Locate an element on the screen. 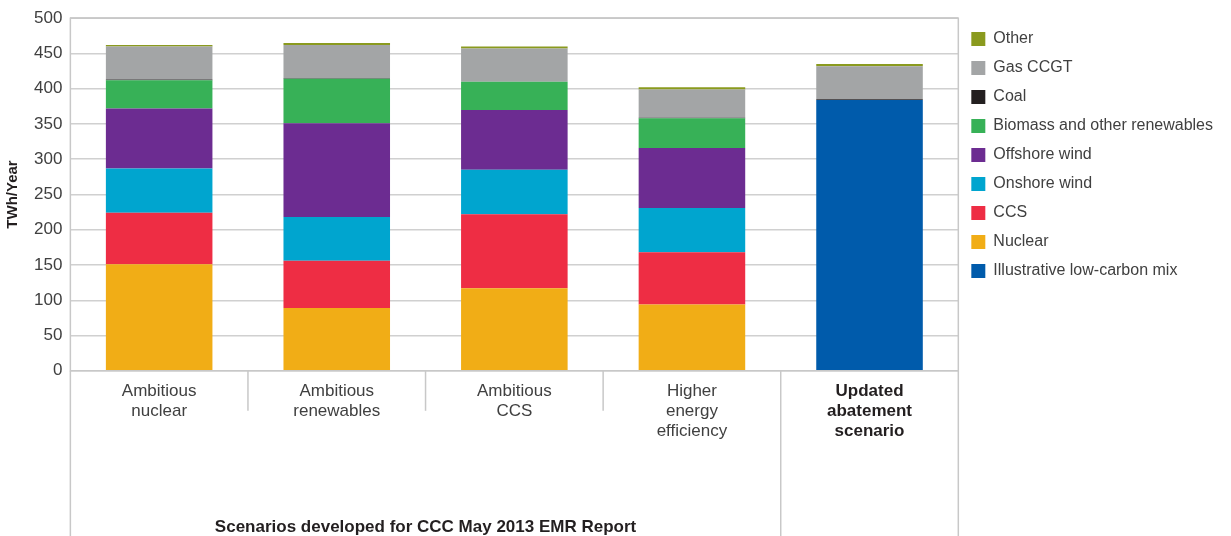  y-tick-label: 500 is located at coordinates (48, 17).